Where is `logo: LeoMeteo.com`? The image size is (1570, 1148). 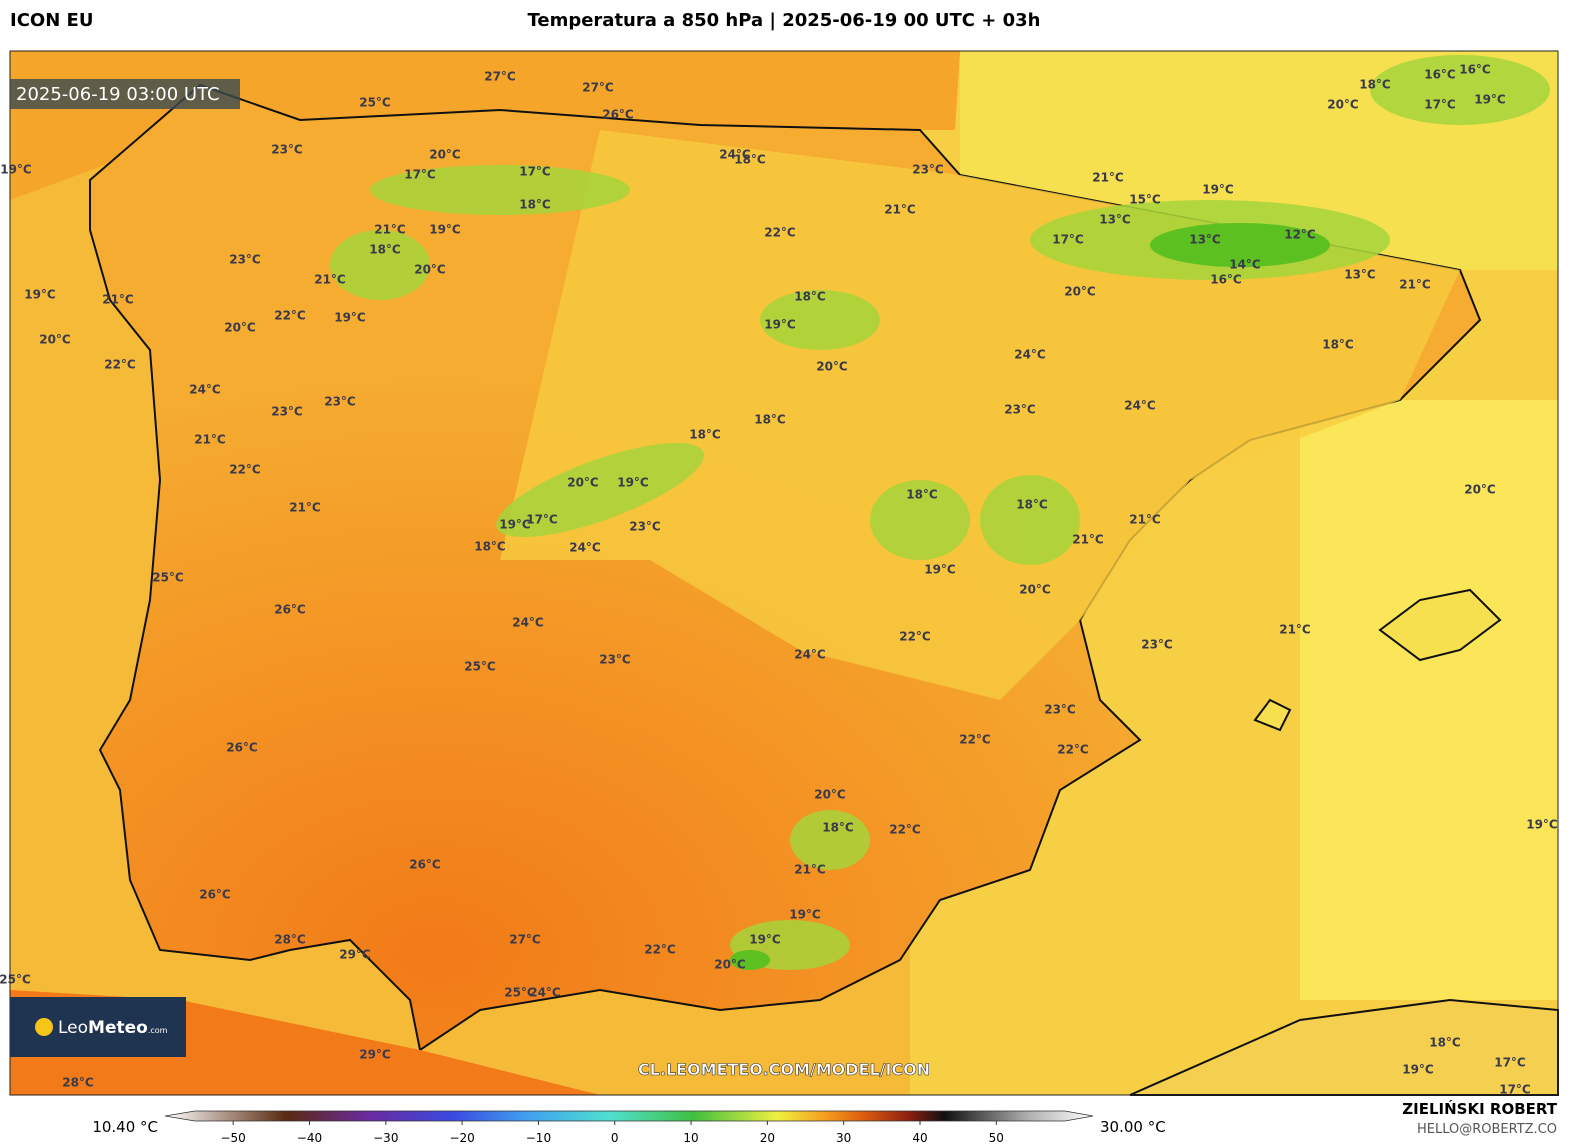
logo: LeoMeteo.com is located at coordinates (113, 1028).